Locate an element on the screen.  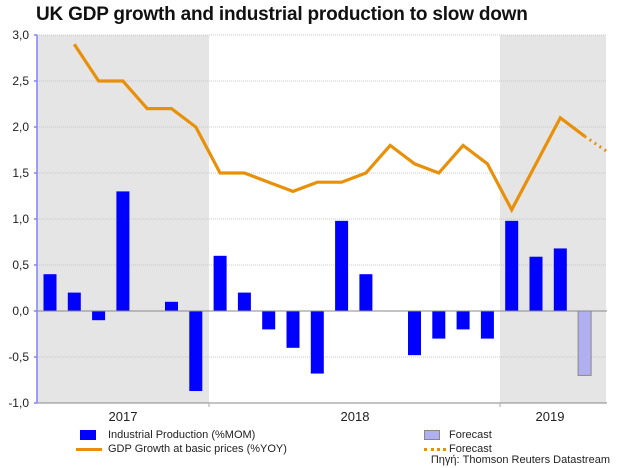
legend-swatch-forecast-line is located at coordinates (435, 449).